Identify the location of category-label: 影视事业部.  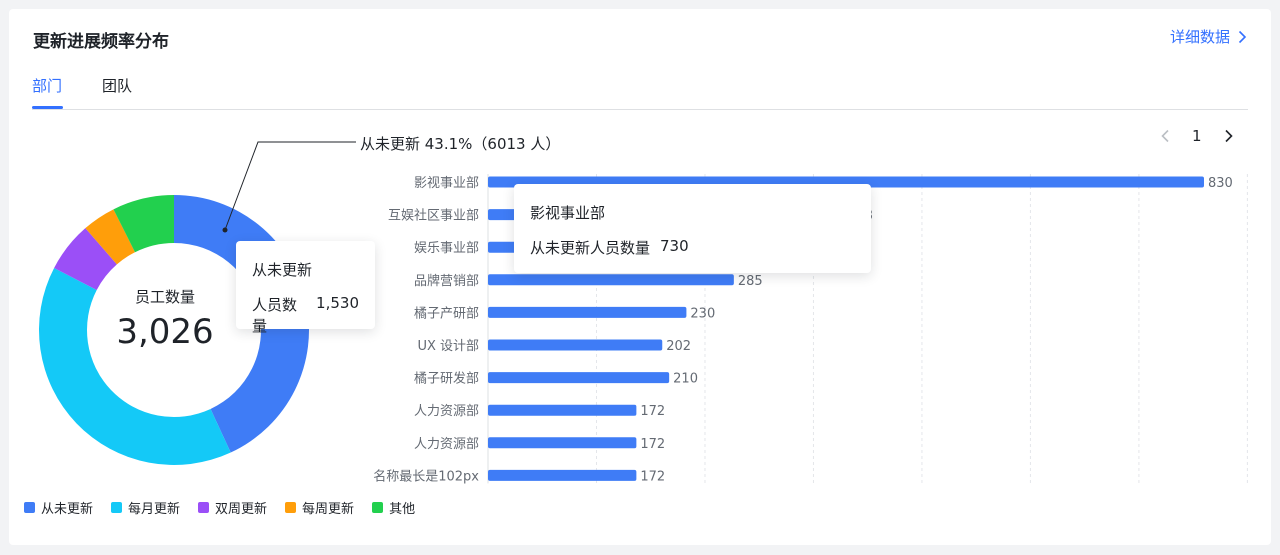
(446, 183).